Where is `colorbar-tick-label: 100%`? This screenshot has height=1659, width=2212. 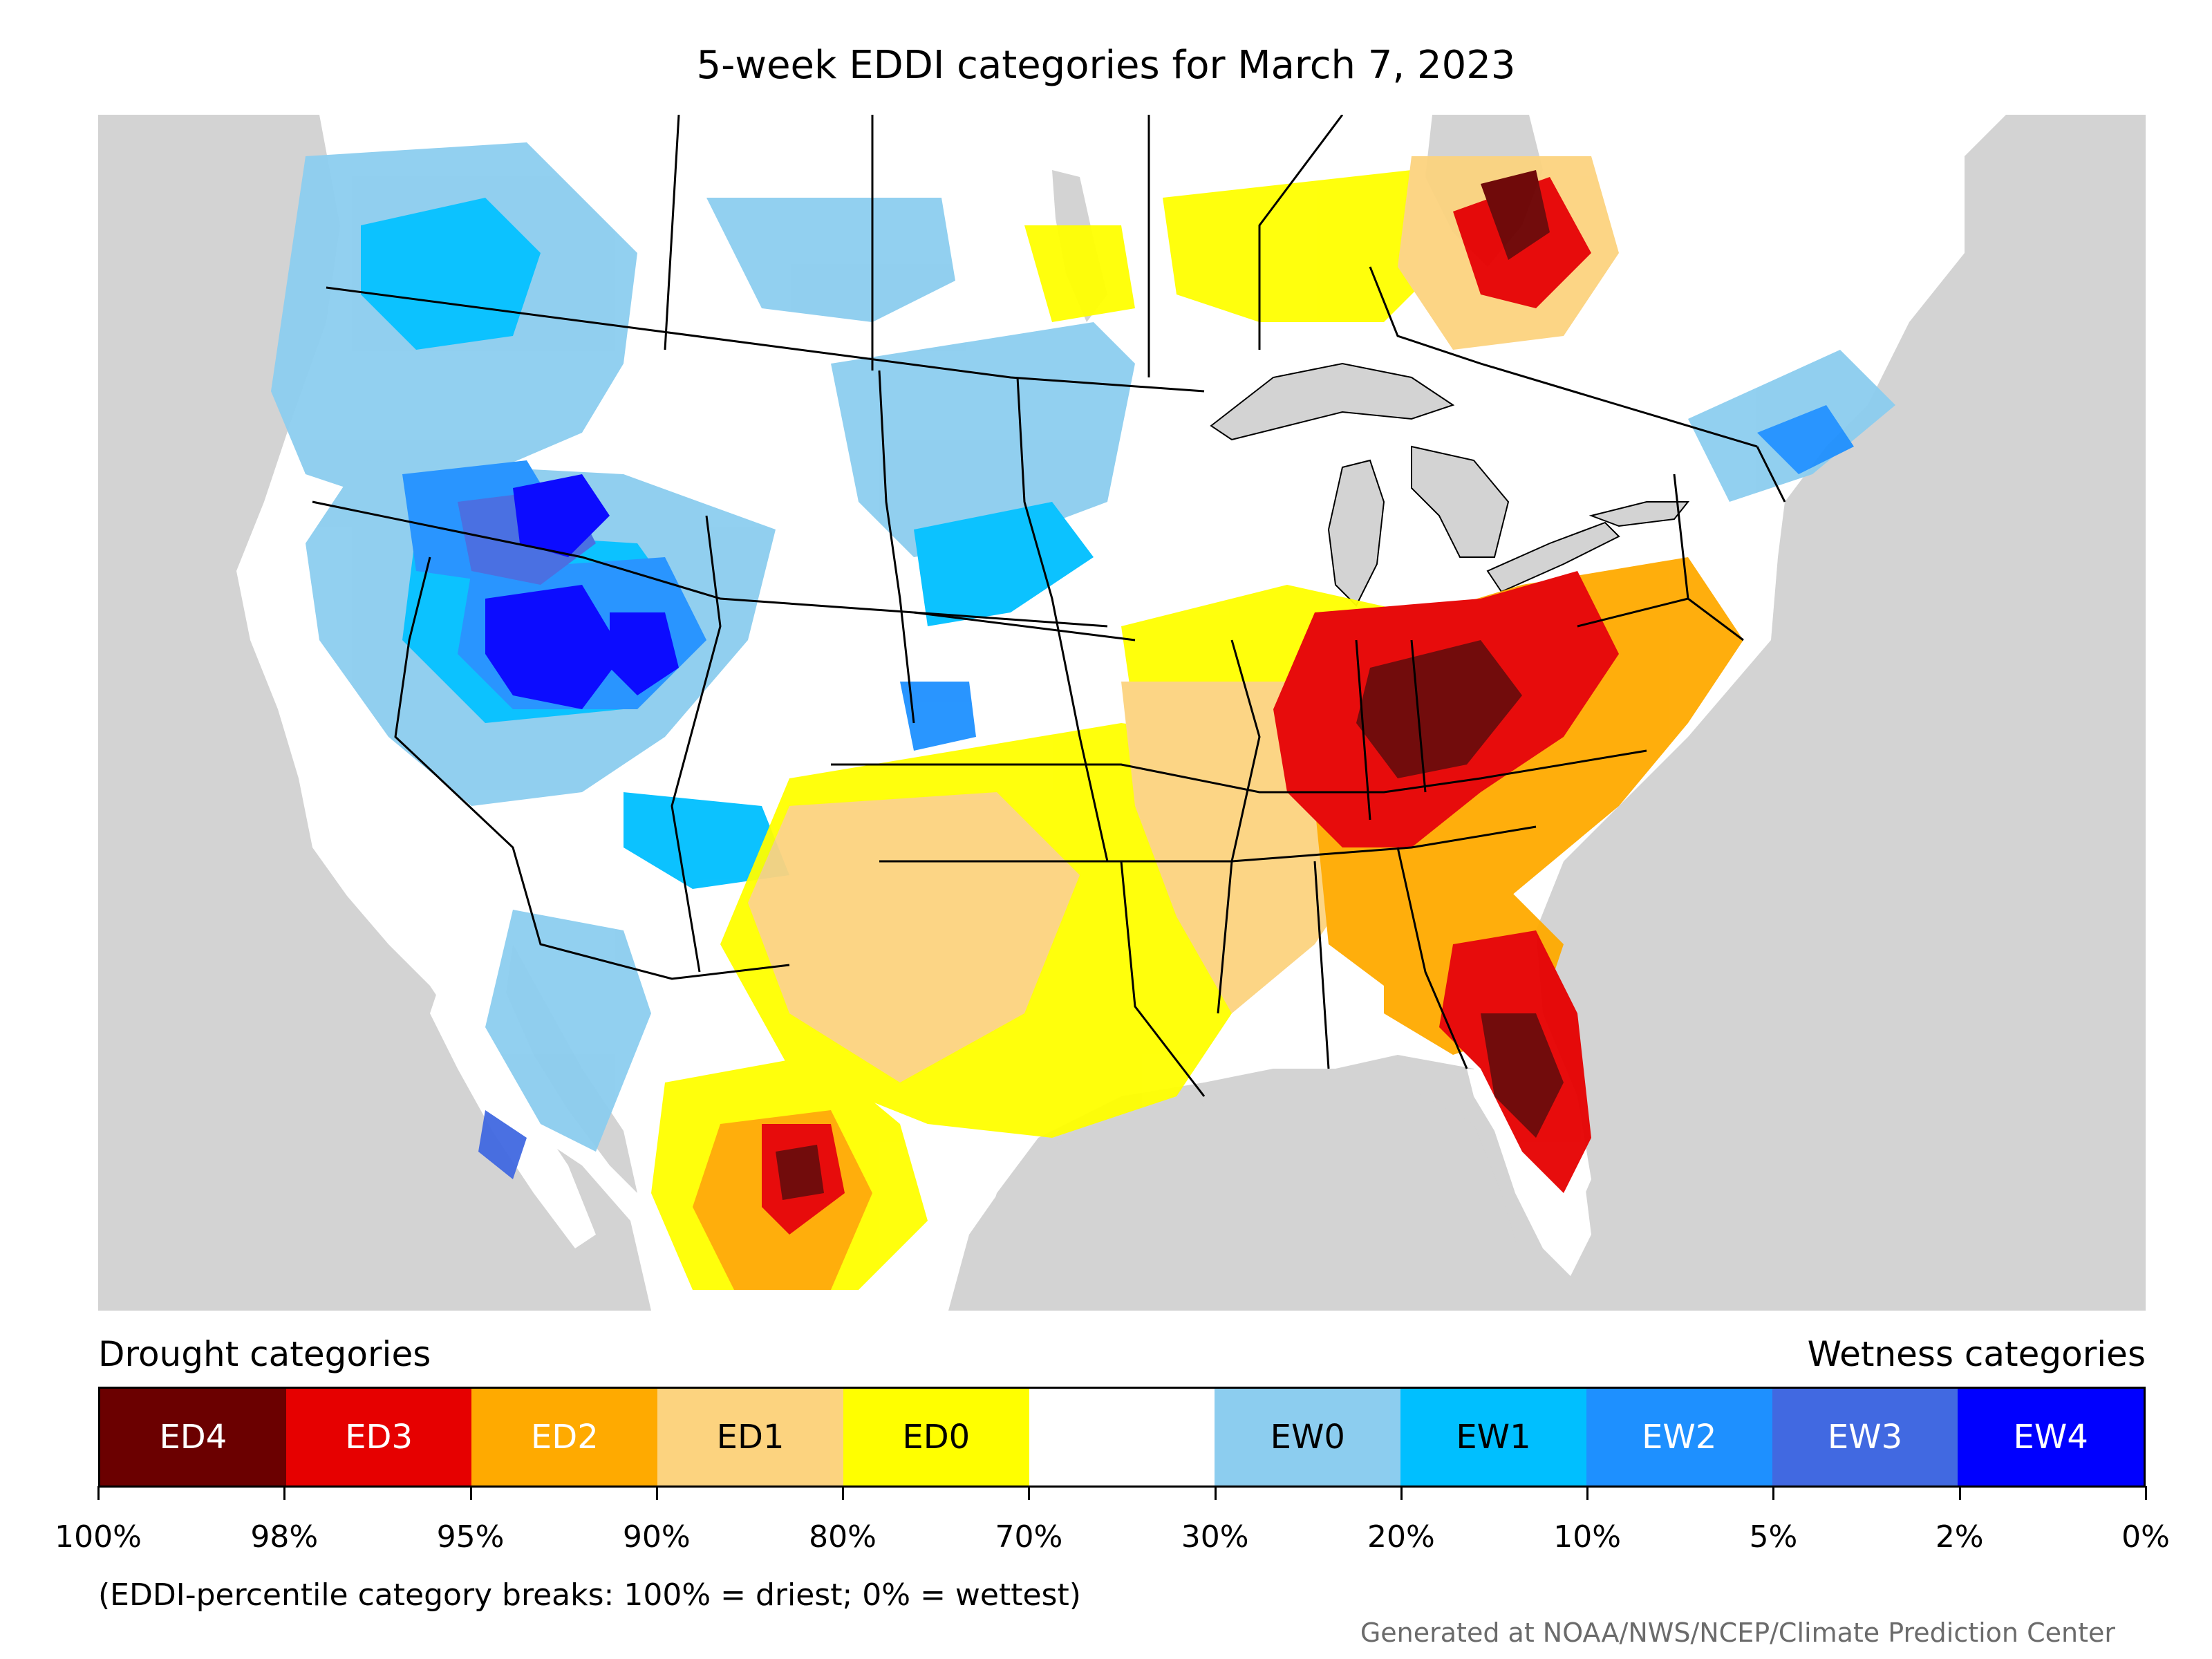
colorbar-tick-label: 100% is located at coordinates (99, 1537).